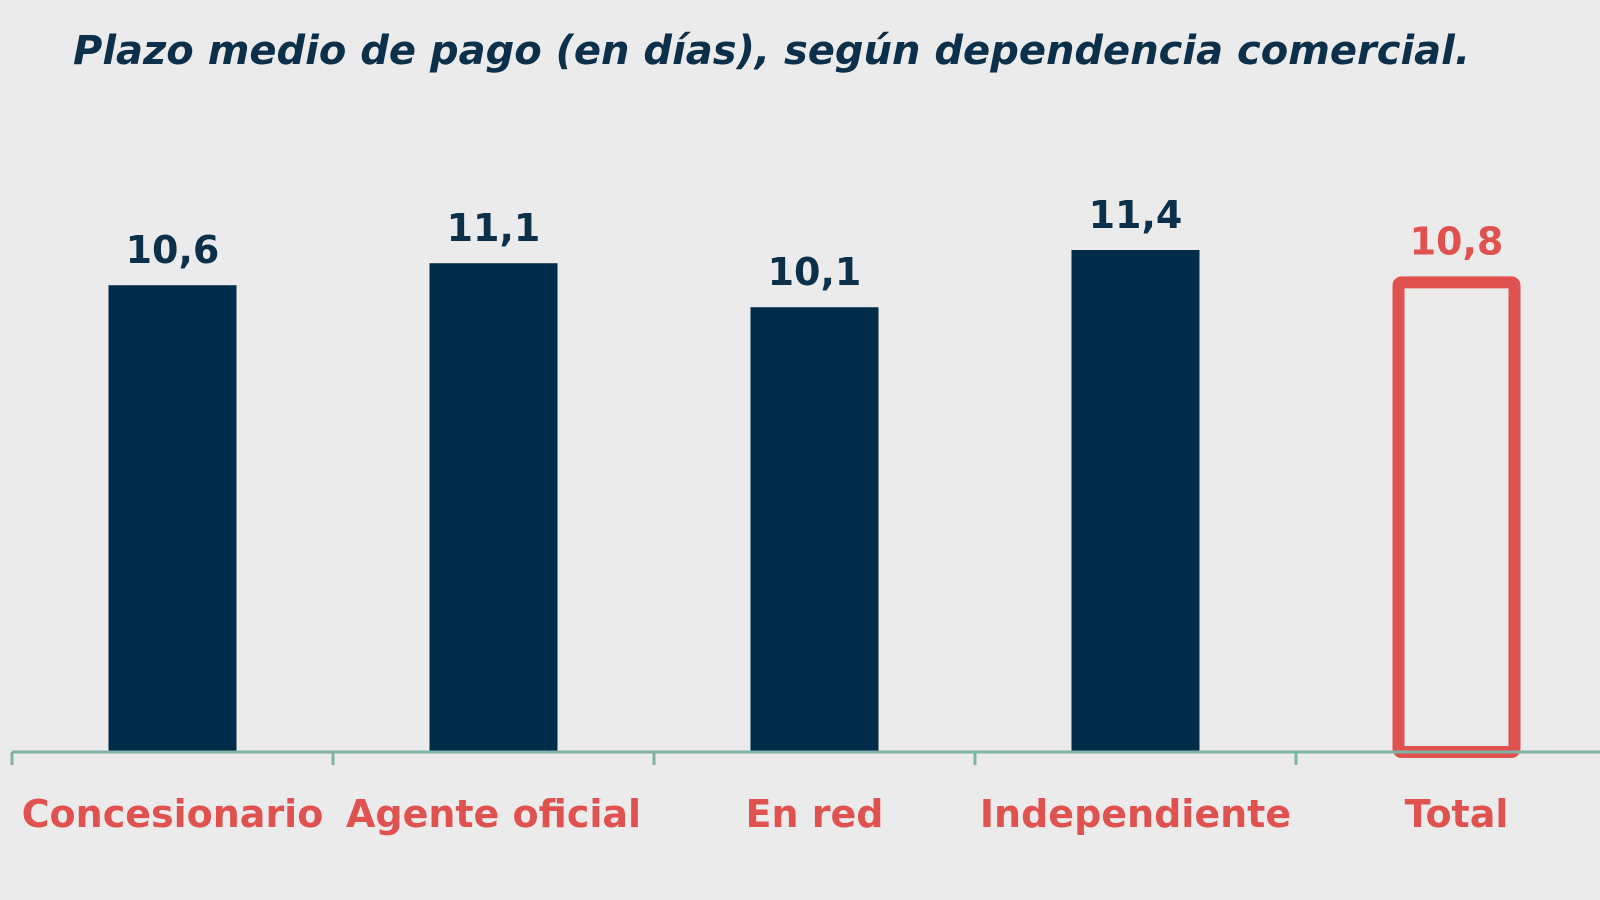  Describe the element at coordinates (494, 228) in the screenshot. I see `value-label: 11,1` at that location.